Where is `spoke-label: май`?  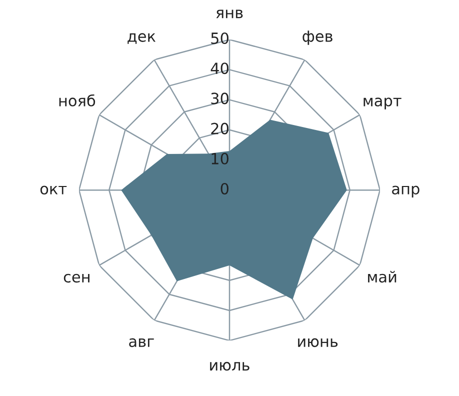
spoke-label: май is located at coordinates (382, 276).